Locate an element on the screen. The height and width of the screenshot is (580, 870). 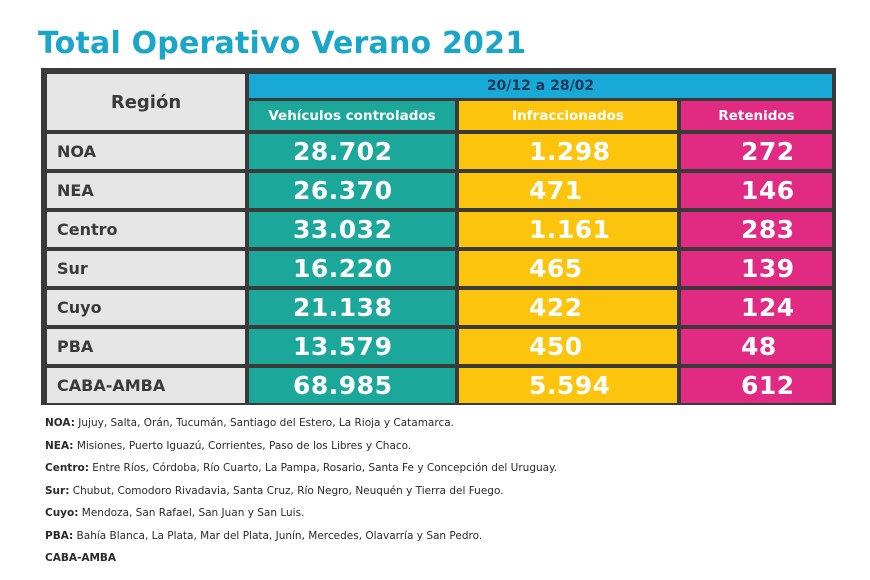
table-cell-retenidos: 48 is located at coordinates (756, 346).